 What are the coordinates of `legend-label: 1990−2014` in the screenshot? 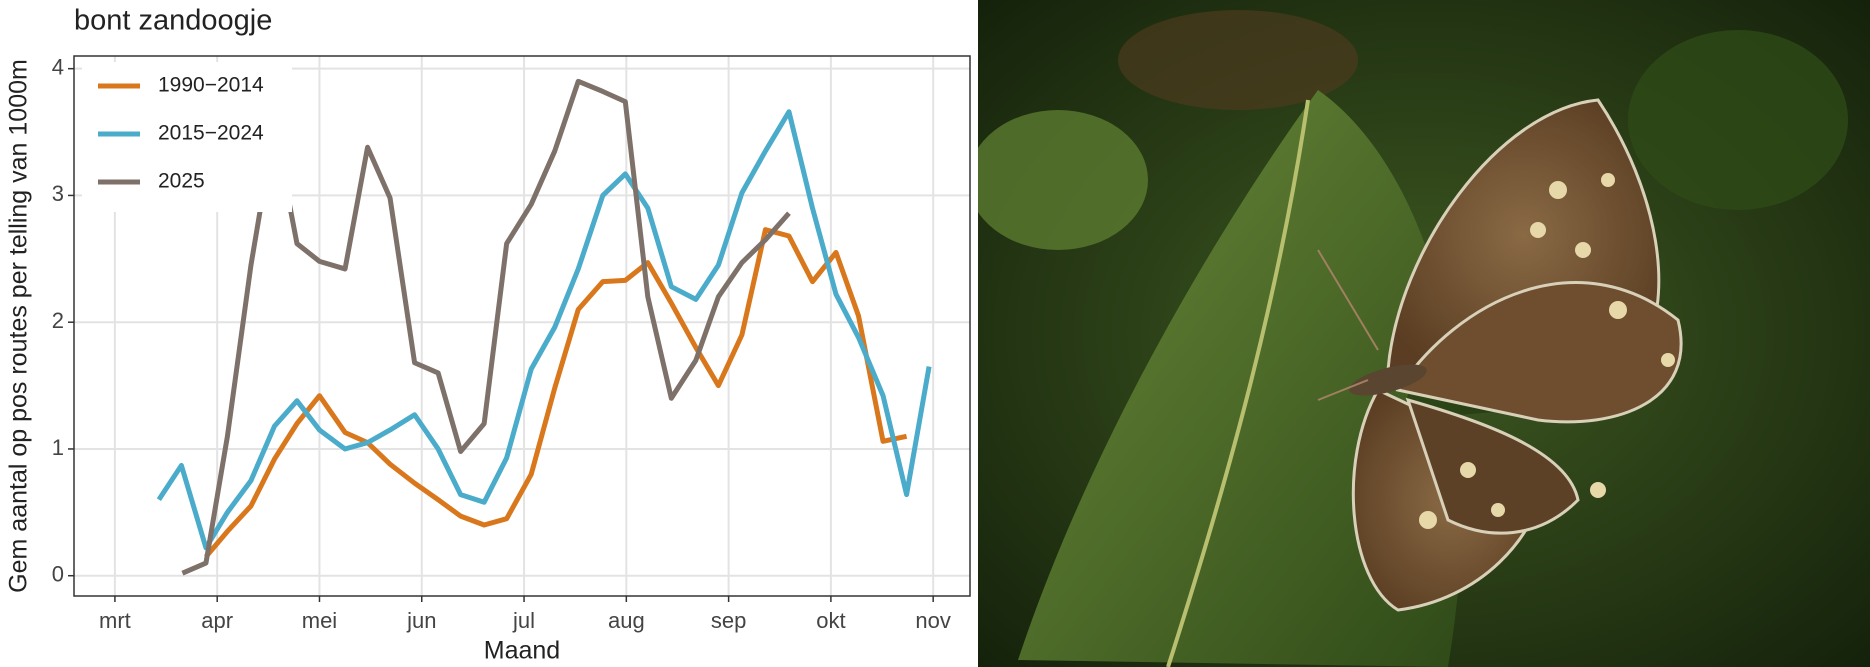 It's located at (211, 85).